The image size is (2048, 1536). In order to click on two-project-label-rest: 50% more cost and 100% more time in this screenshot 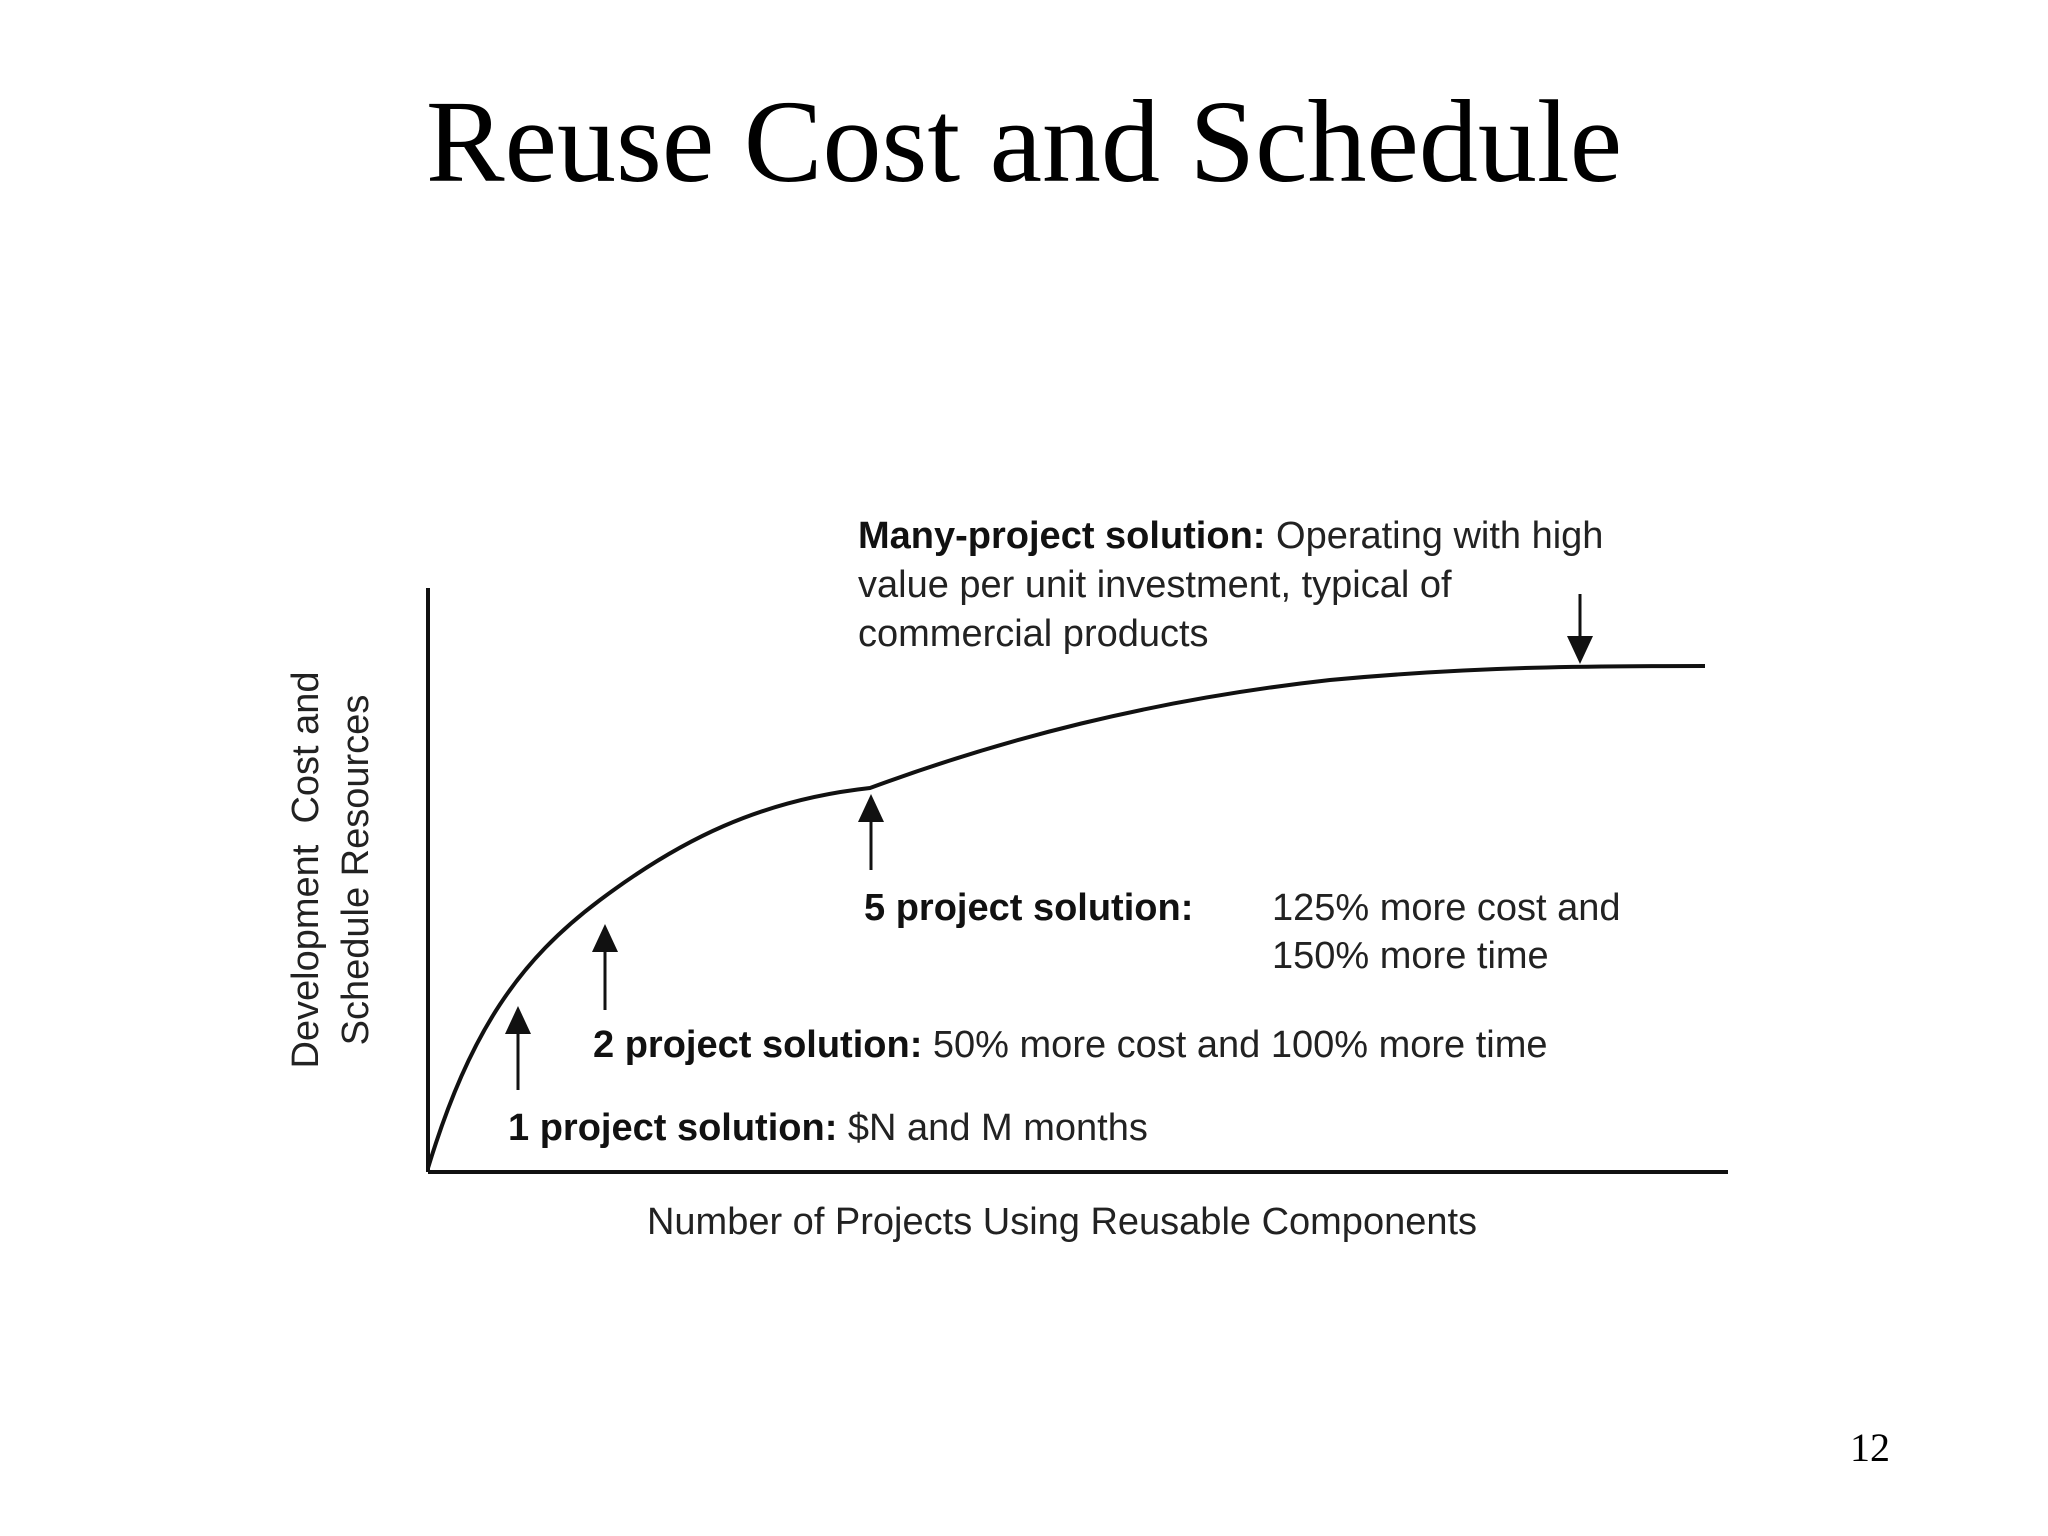, I will do `click(1234, 1045)`.